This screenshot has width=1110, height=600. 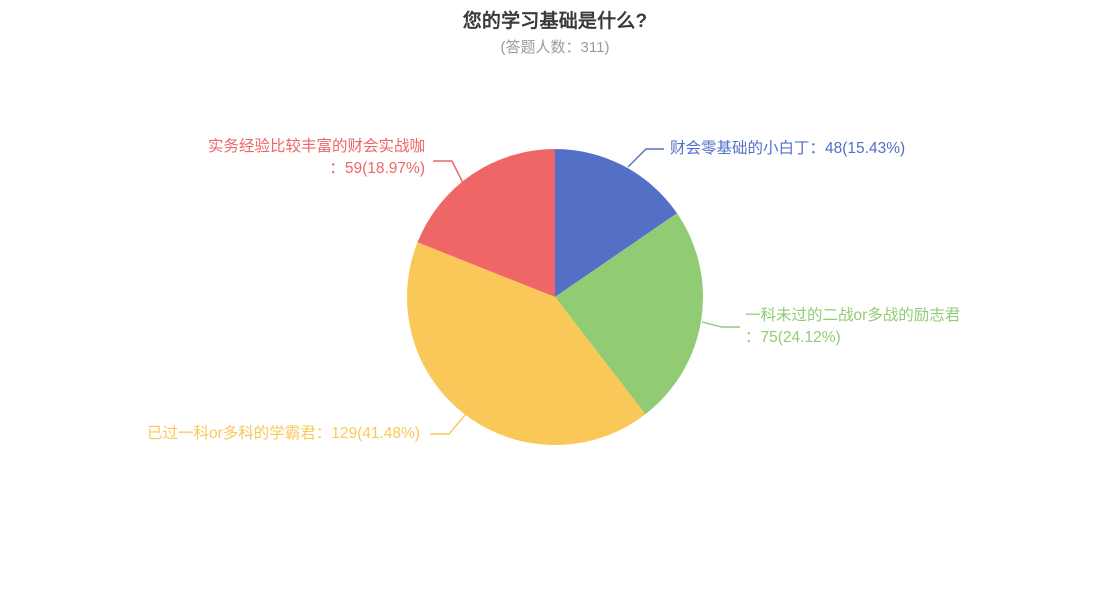 What do you see at coordinates (448, 172) in the screenshot?
I see `leader-line-red` at bounding box center [448, 172].